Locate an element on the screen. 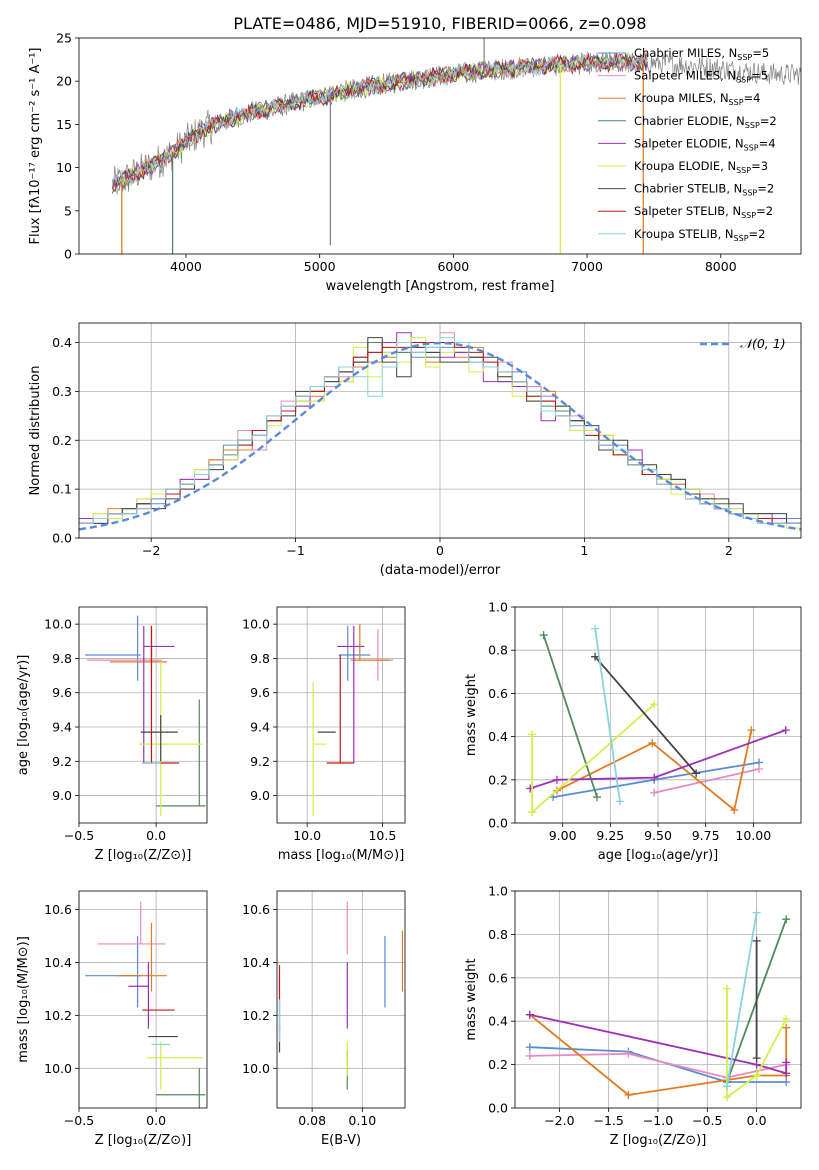  mass-vs-extinction-xlabel: E(B-V) is located at coordinates (341, 1140).